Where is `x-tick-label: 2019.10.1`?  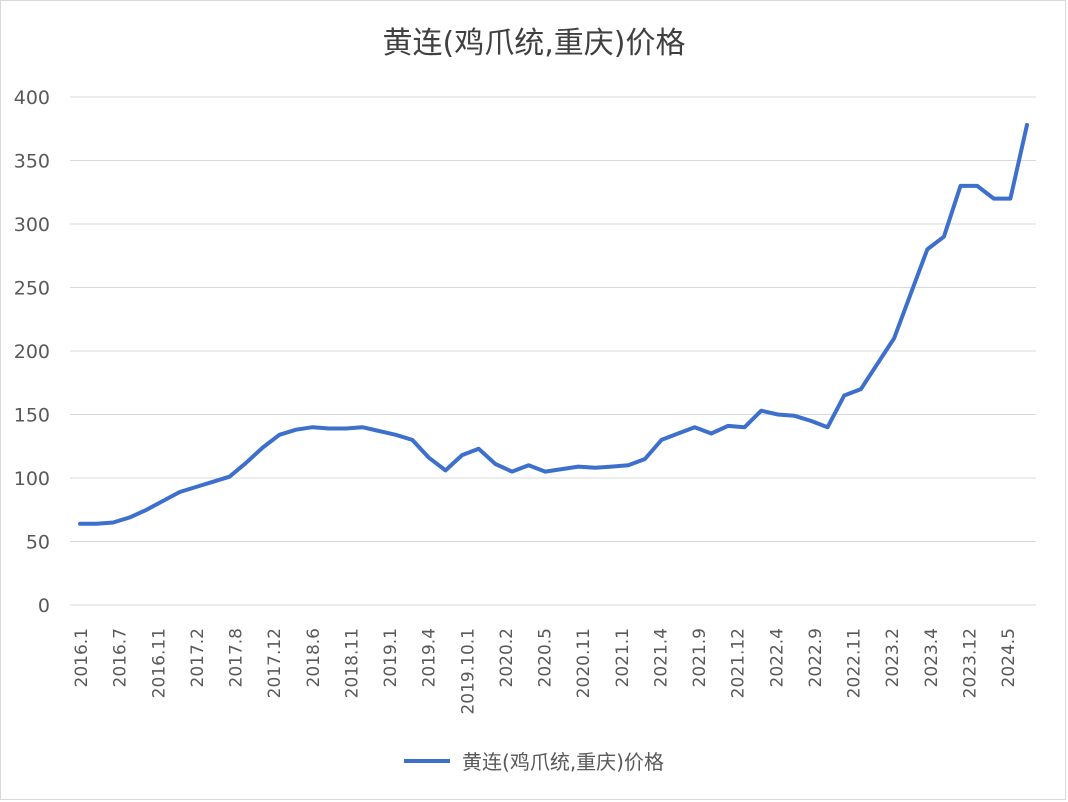 x-tick-label: 2019.10.1 is located at coordinates (468, 671).